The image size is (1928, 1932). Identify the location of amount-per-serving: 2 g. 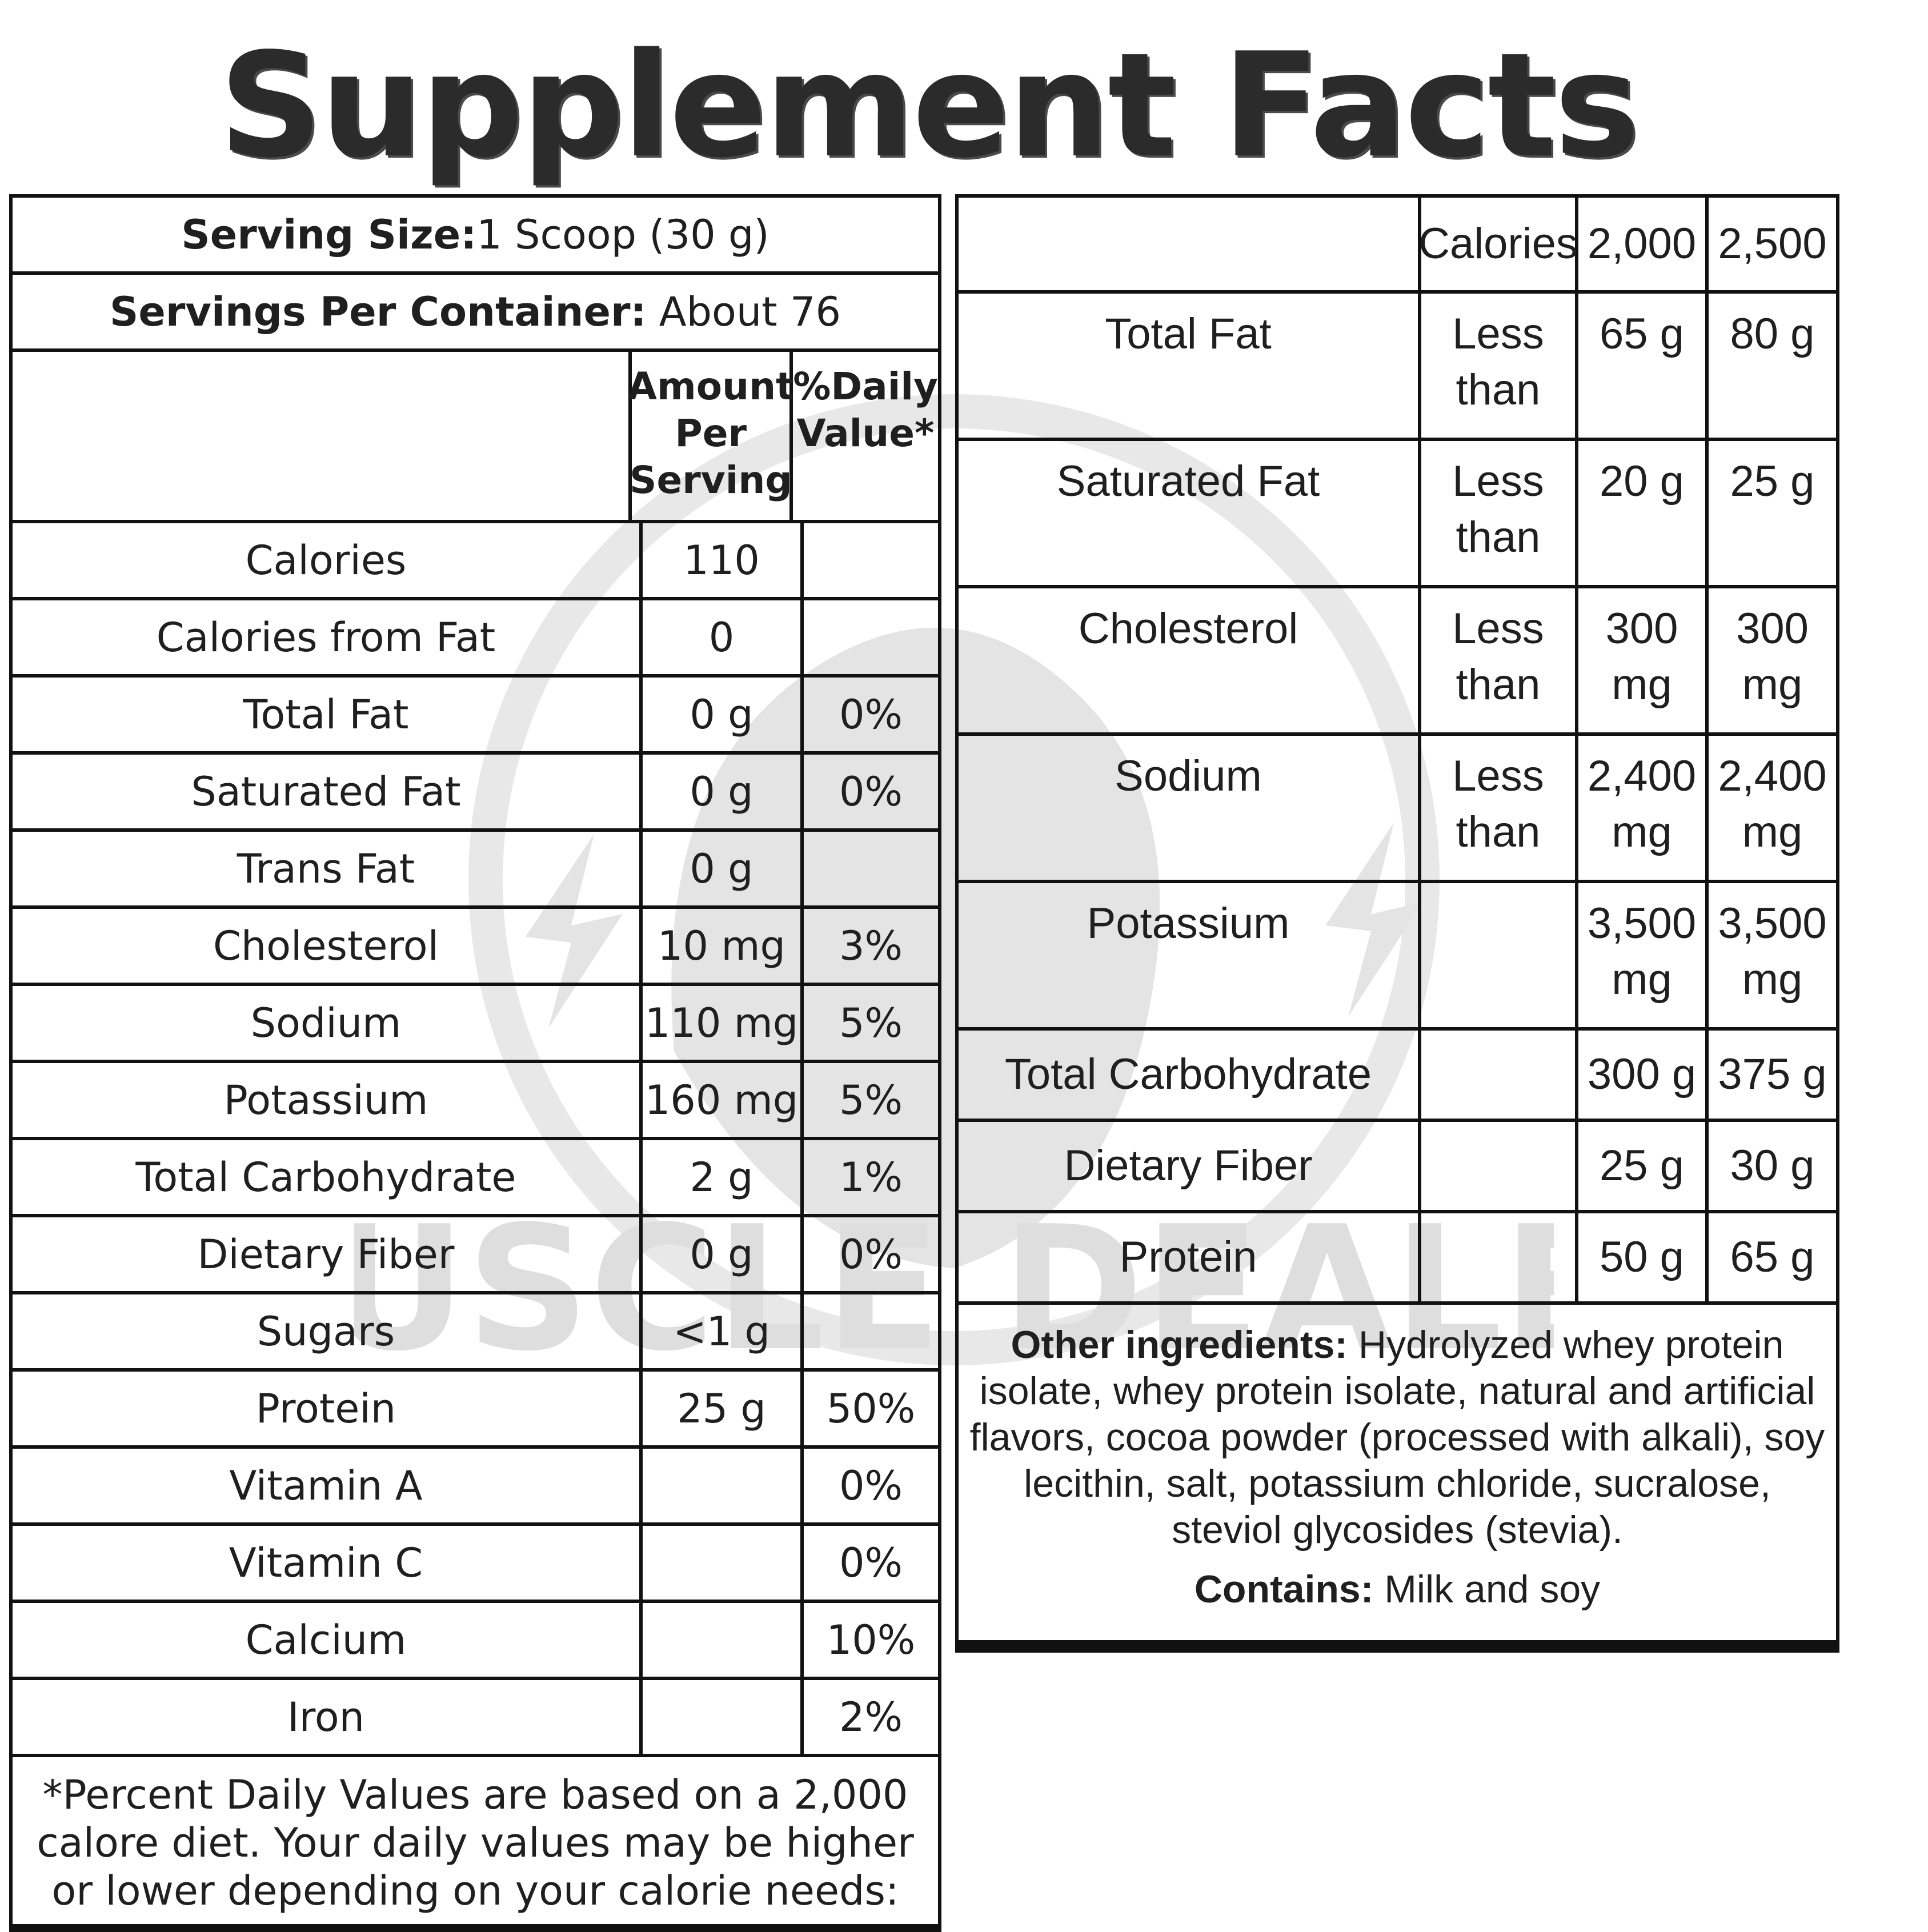
(723, 1177).